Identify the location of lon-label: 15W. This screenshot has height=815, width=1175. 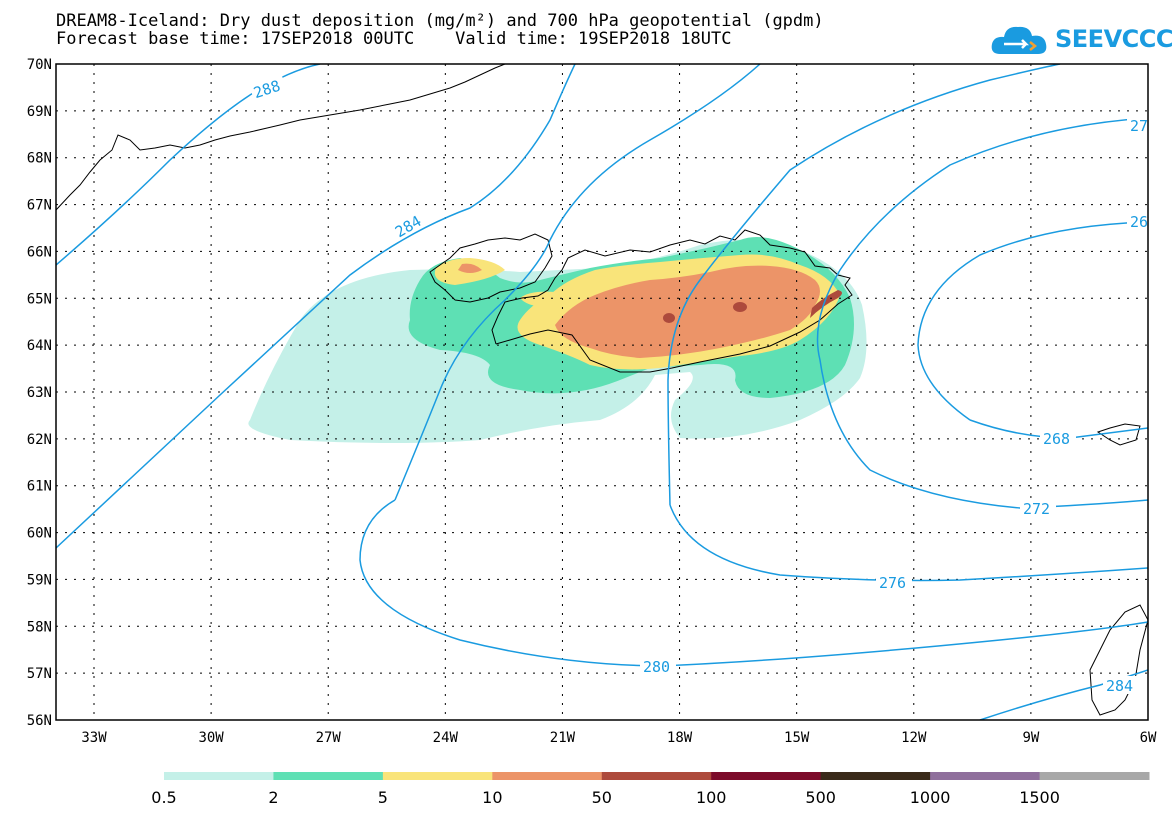
(797, 738).